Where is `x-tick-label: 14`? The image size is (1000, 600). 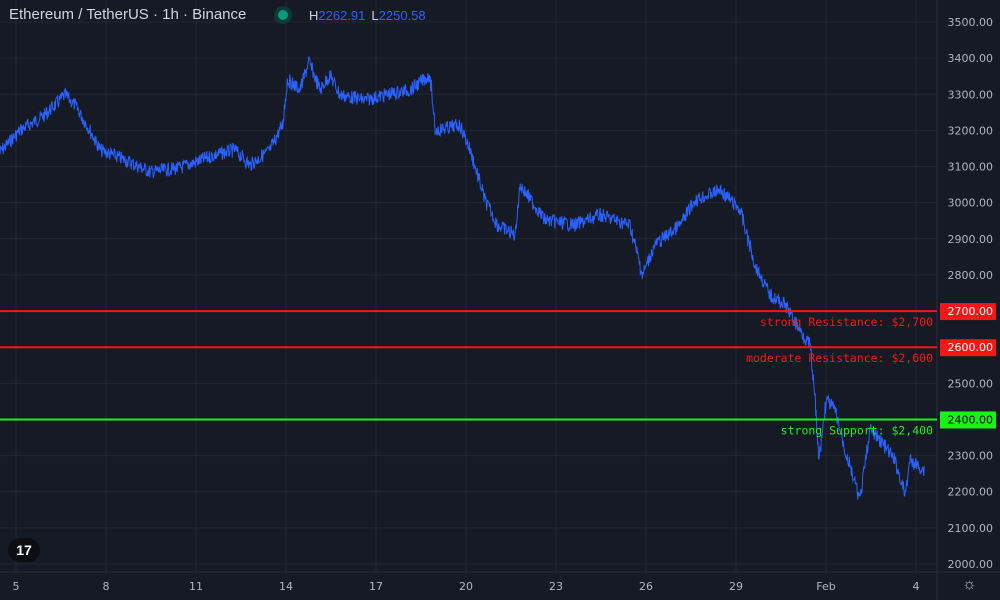
x-tick-label: 14 is located at coordinates (286, 586).